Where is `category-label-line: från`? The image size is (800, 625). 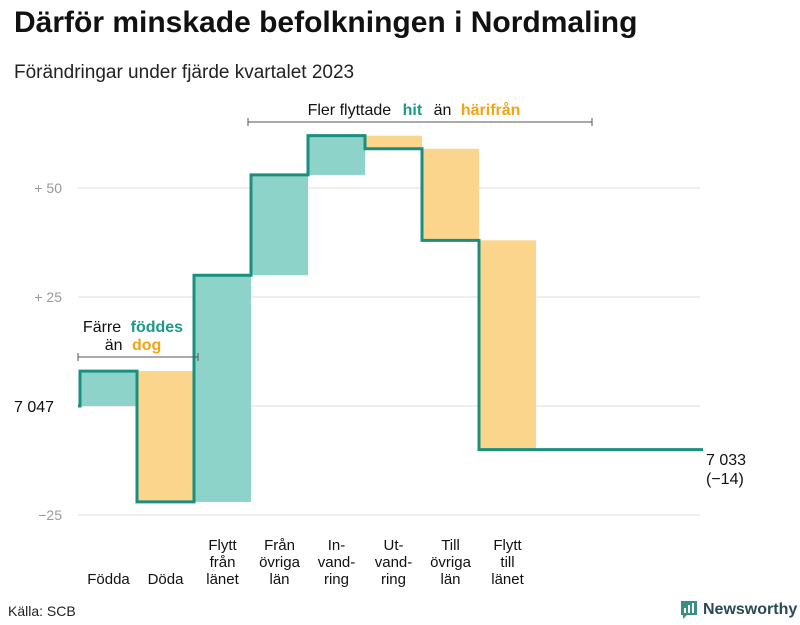
category-label-line: från is located at coordinates (223, 562).